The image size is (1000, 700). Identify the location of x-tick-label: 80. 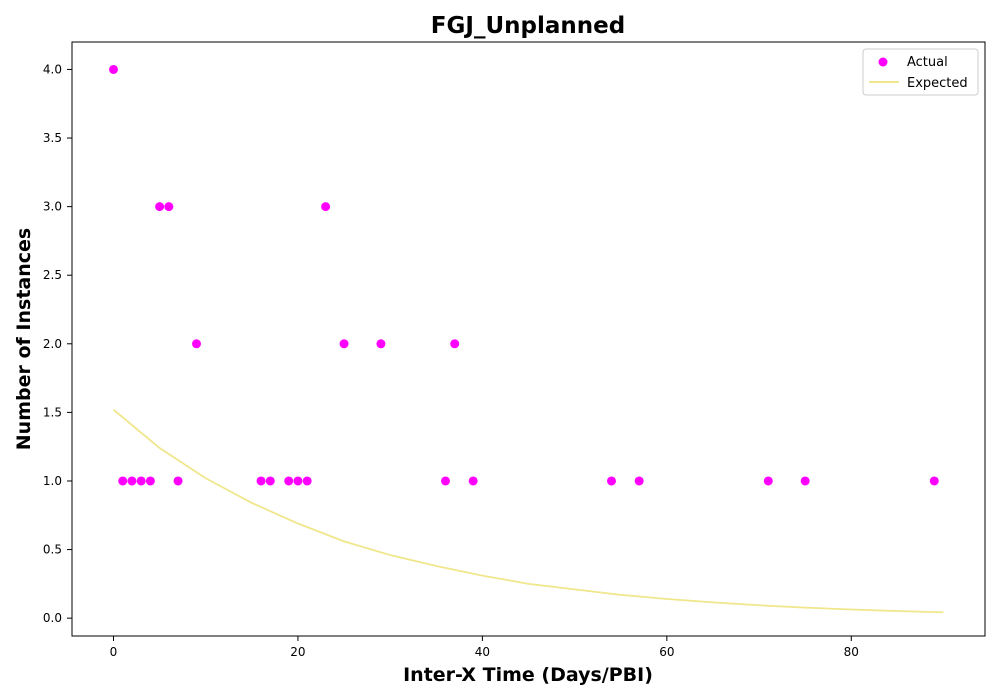
(851, 652).